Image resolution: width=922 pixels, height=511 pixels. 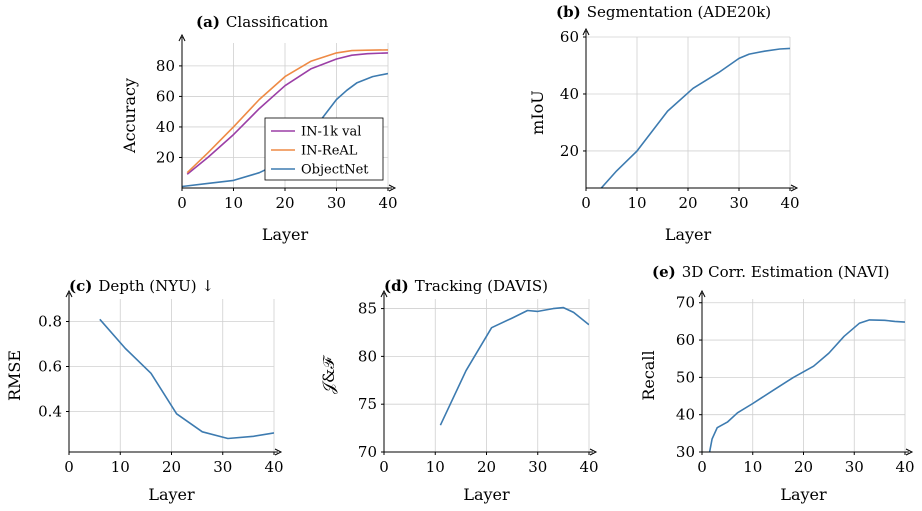 What do you see at coordinates (648, 375) in the screenshot?
I see `y-axis-label: Recall` at bounding box center [648, 375].